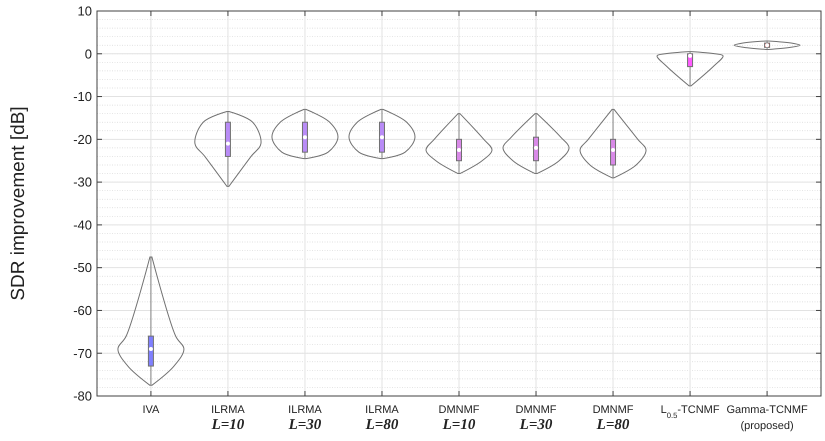 The width and height of the screenshot is (825, 441). What do you see at coordinates (82, 224) in the screenshot?
I see `y-tick-label: -40` at bounding box center [82, 224].